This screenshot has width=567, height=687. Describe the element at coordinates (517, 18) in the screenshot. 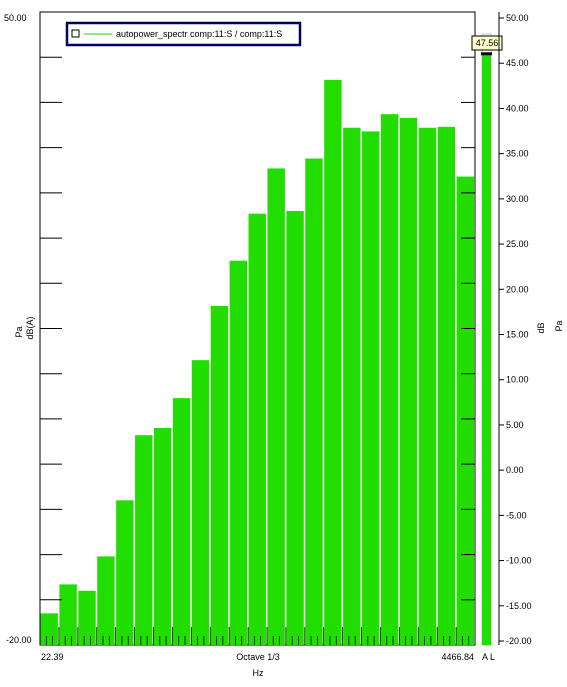

I see `right-axis-tick-label: 50.00` at that location.